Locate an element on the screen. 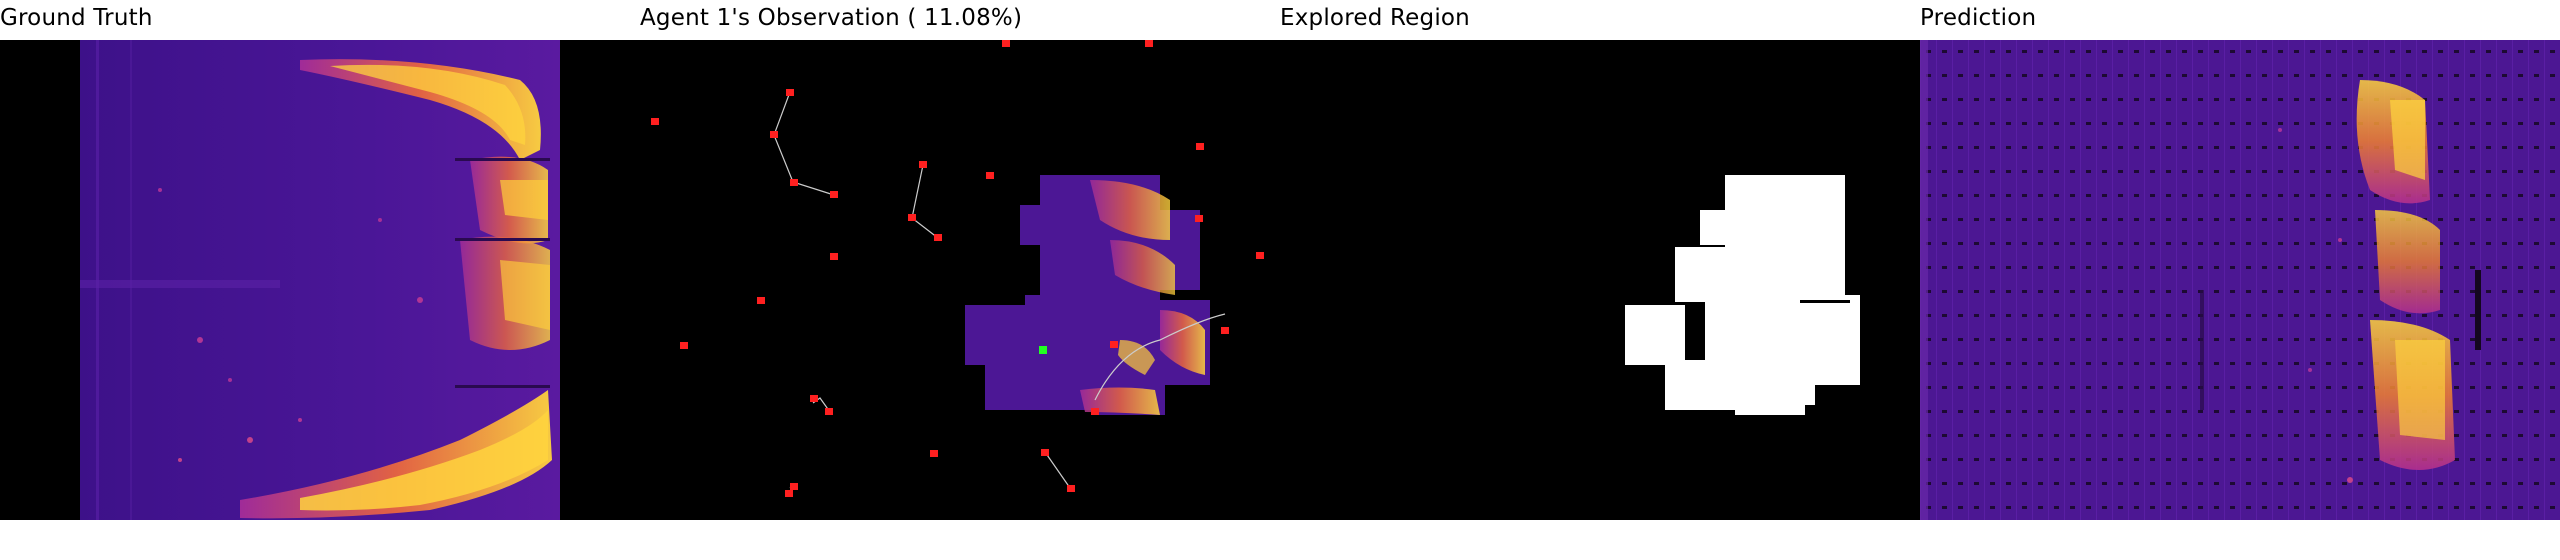 The height and width of the screenshot is (560, 2560). explored-area is located at coordinates (1742, 295).